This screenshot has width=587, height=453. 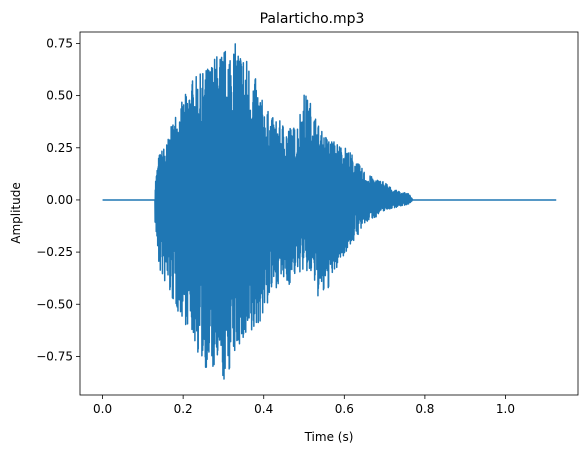 What do you see at coordinates (59, 43) in the screenshot?
I see `y-tick-label: 0.75` at bounding box center [59, 43].